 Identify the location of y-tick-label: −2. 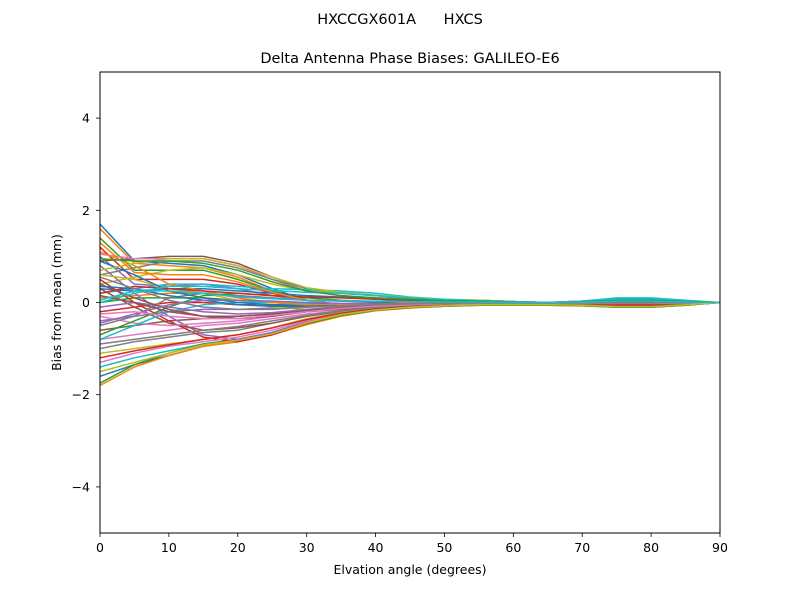
(81, 394).